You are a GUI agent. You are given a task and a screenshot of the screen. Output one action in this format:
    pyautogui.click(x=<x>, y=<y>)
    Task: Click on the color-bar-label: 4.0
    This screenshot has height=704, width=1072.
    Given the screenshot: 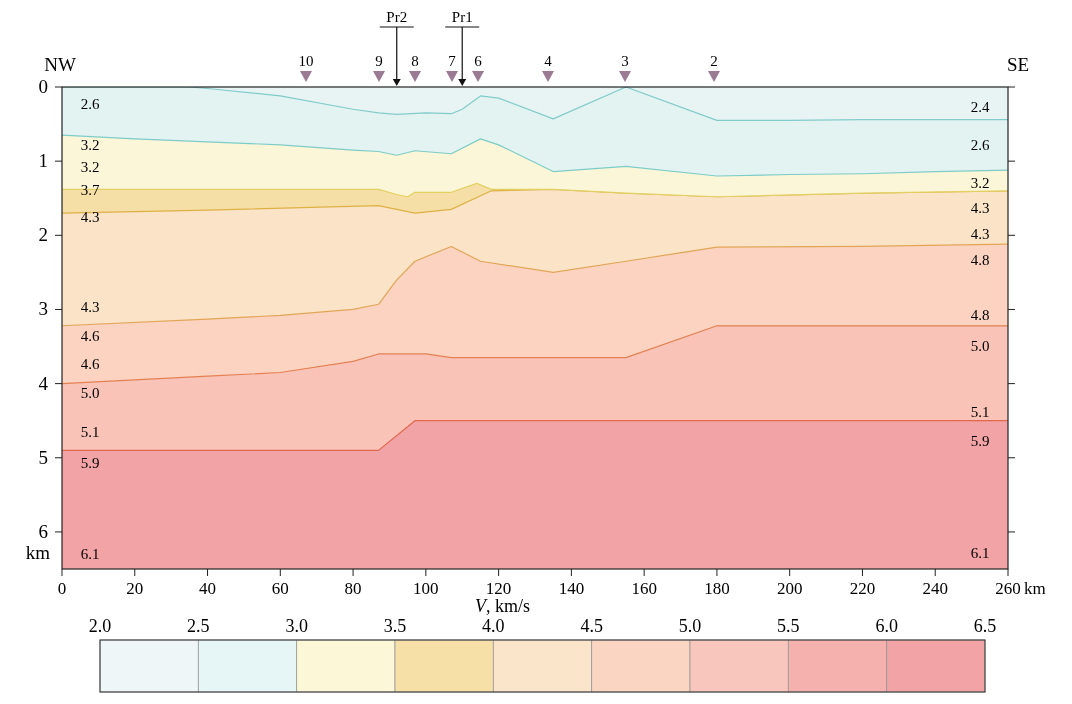 What is the action you would take?
    pyautogui.click(x=493, y=626)
    